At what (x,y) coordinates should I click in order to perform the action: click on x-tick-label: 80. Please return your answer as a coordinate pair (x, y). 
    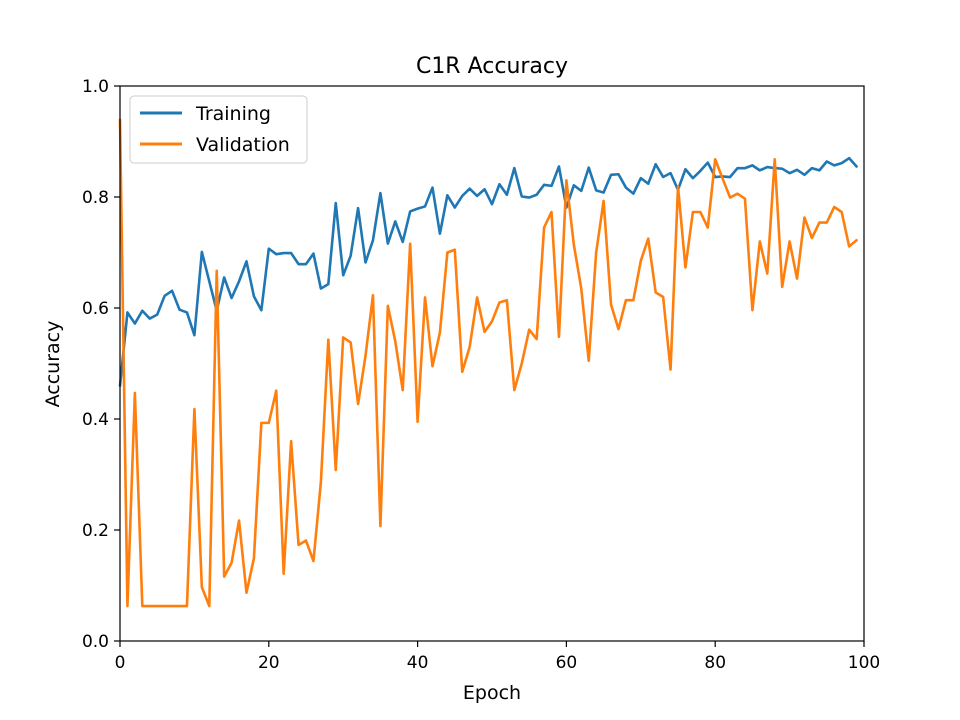
    Looking at the image, I should click on (715, 663).